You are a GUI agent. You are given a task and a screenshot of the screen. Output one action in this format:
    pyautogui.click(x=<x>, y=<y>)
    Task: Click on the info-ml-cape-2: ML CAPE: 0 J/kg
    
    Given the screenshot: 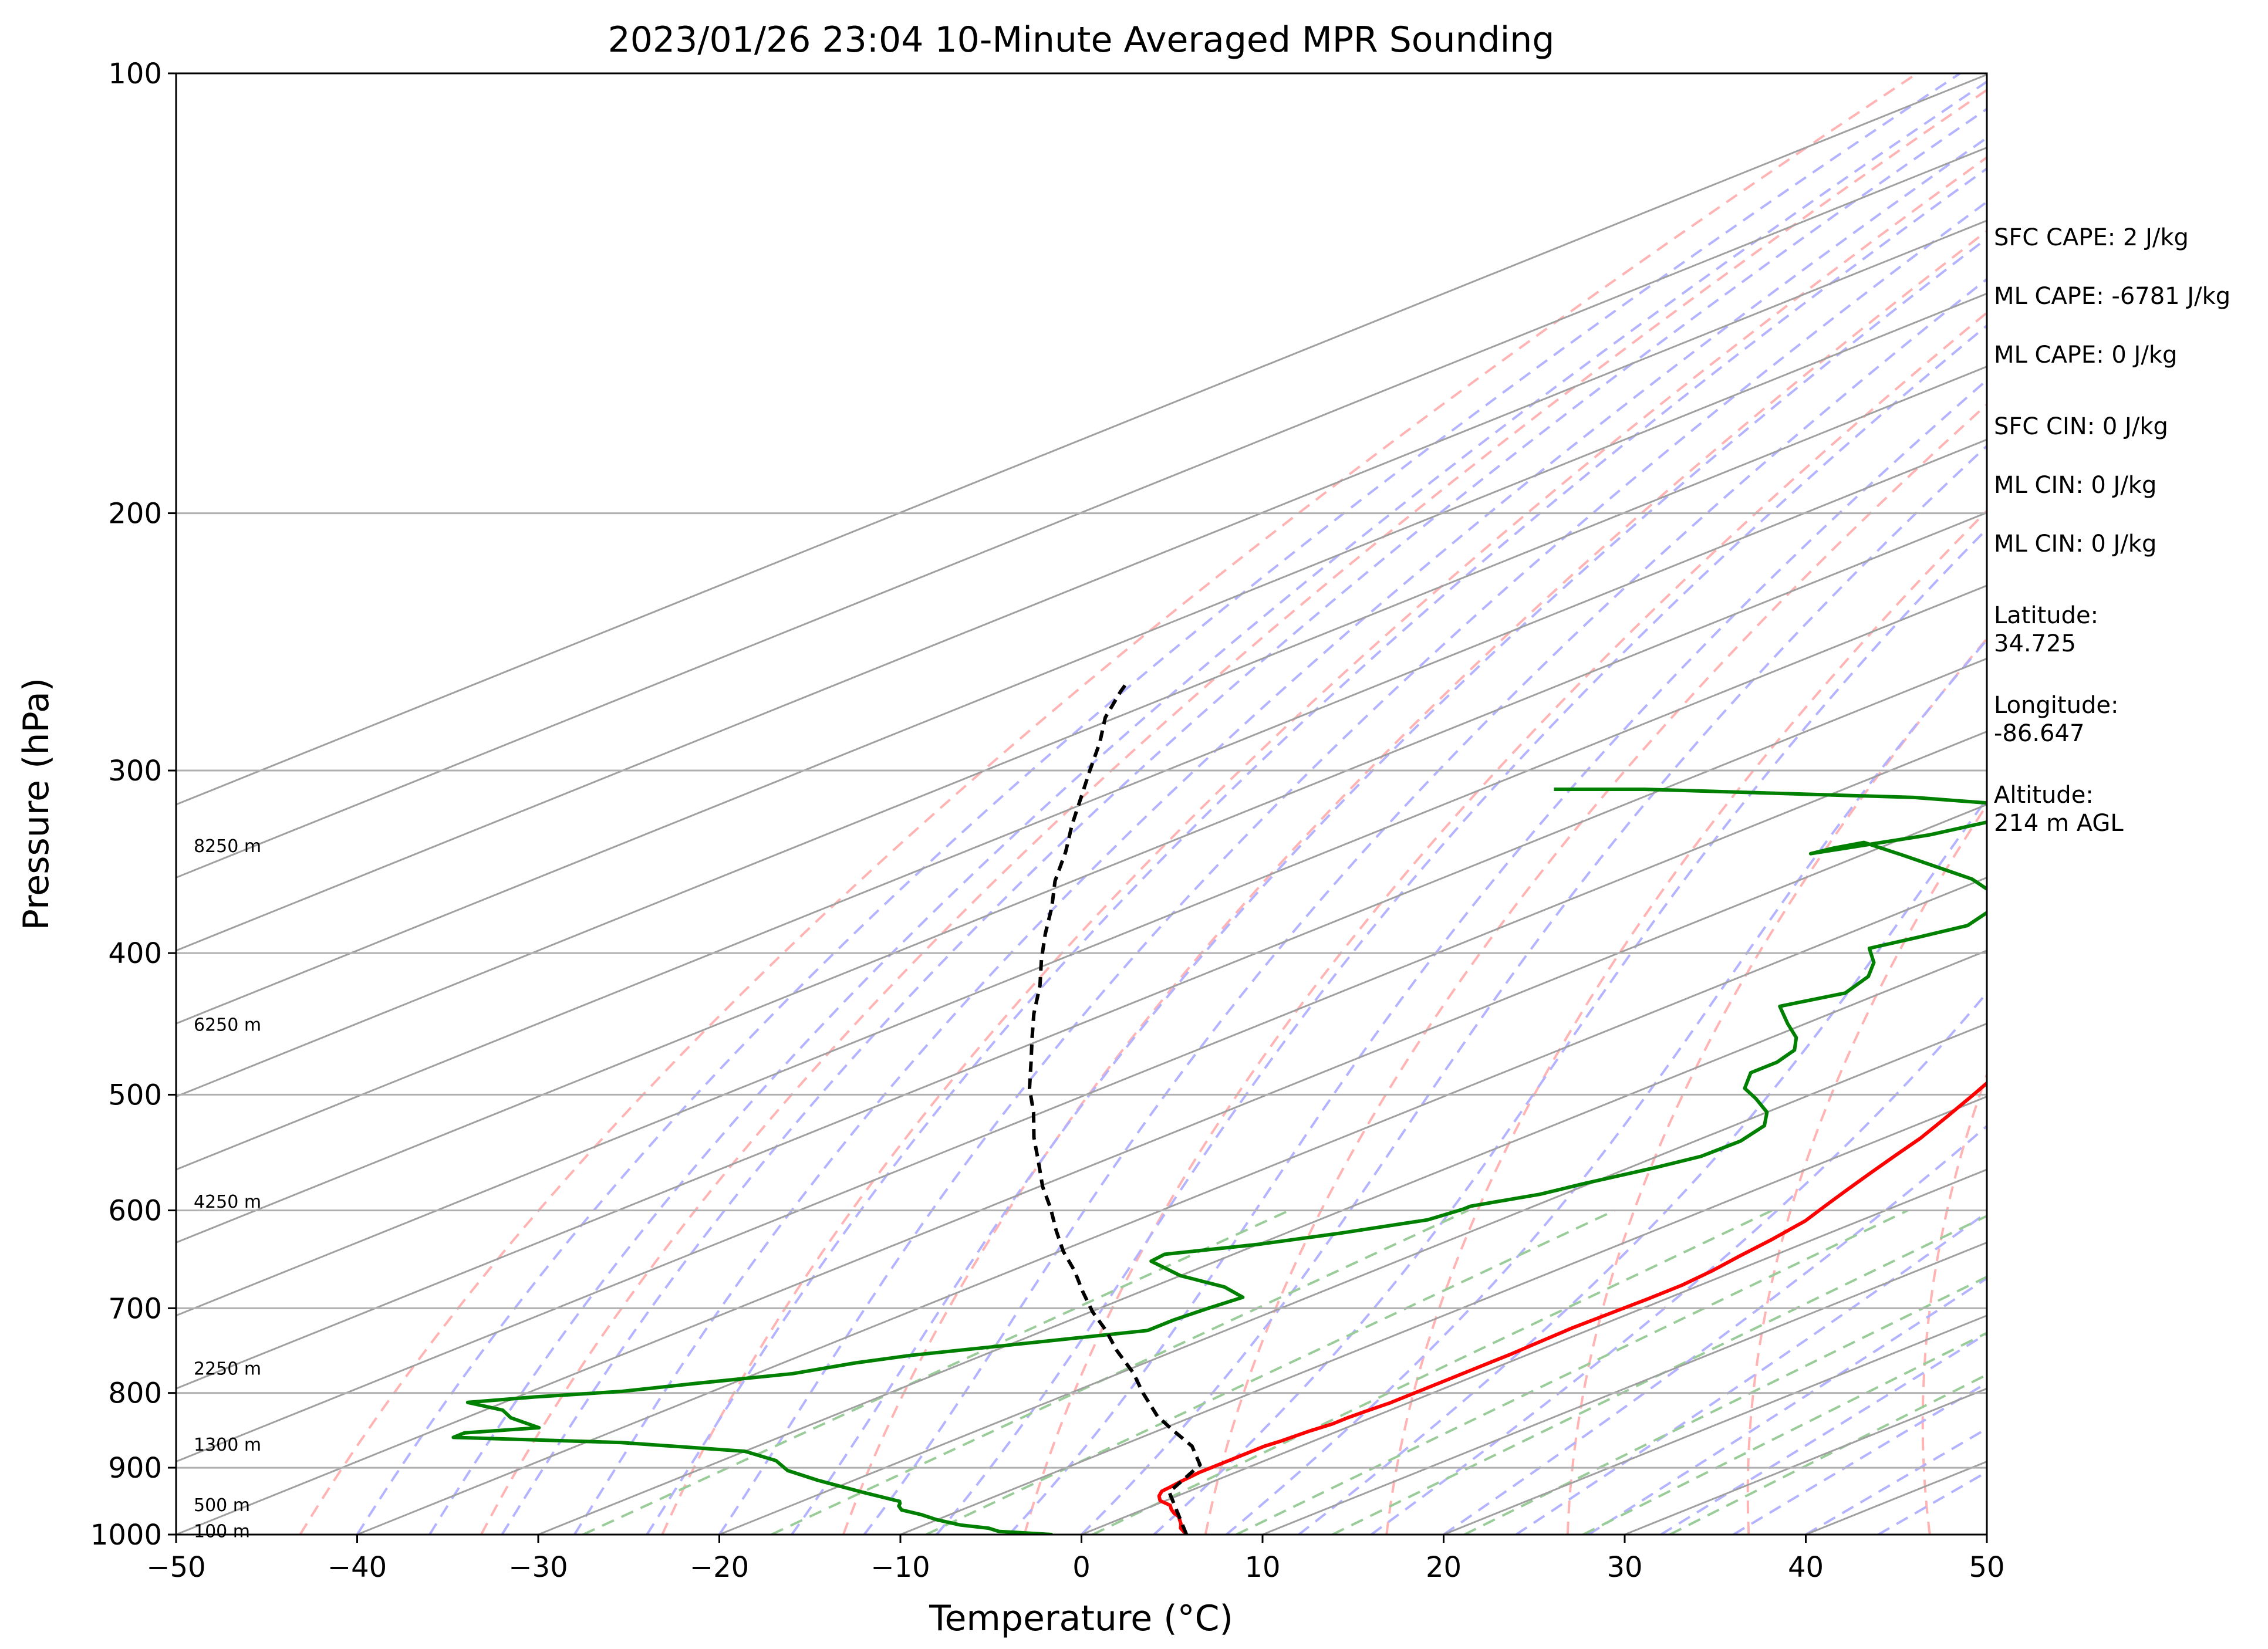 What is the action you would take?
    pyautogui.click(x=2085, y=355)
    